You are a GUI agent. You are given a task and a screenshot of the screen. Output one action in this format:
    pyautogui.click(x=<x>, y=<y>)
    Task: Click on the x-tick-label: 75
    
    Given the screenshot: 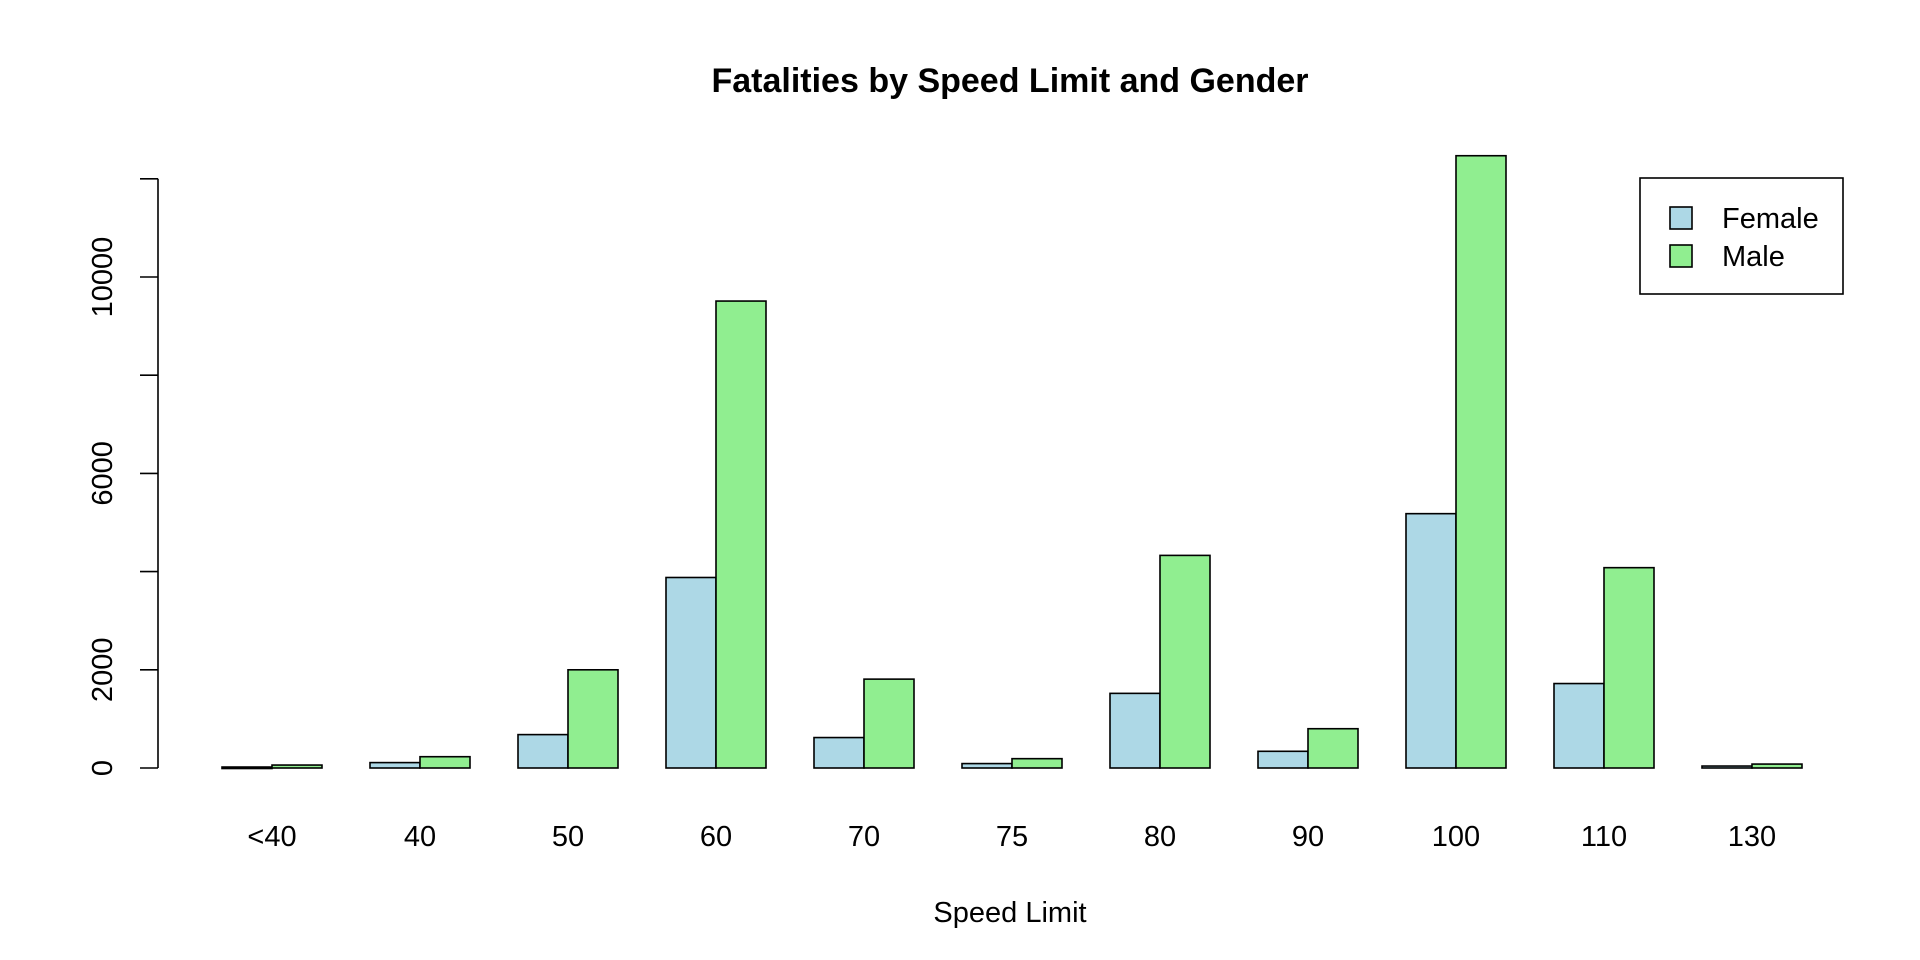 What is the action you would take?
    pyautogui.click(x=1012, y=837)
    